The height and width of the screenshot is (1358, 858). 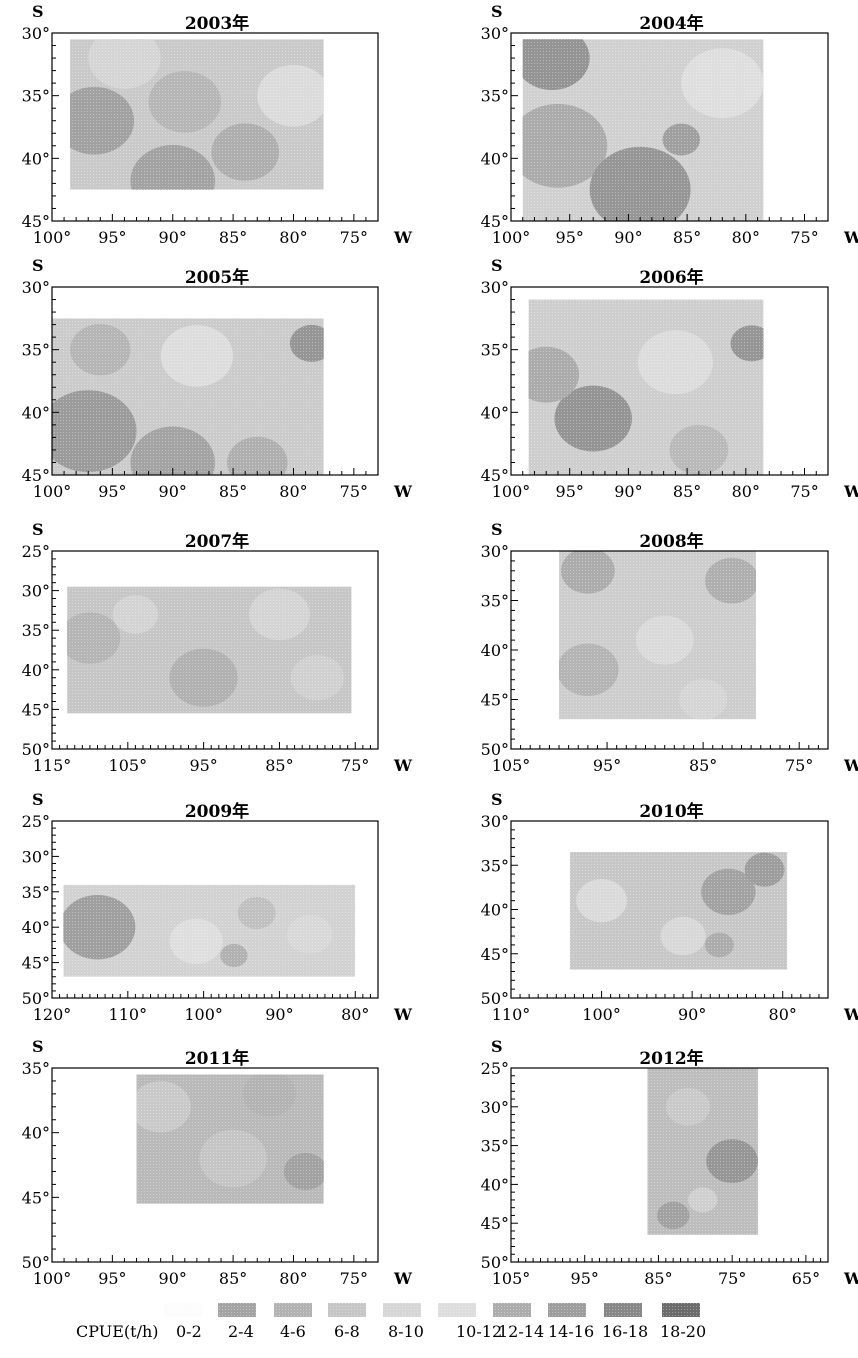 I want to click on legend-title: CPUE(t/h), so click(x=117, y=1331).